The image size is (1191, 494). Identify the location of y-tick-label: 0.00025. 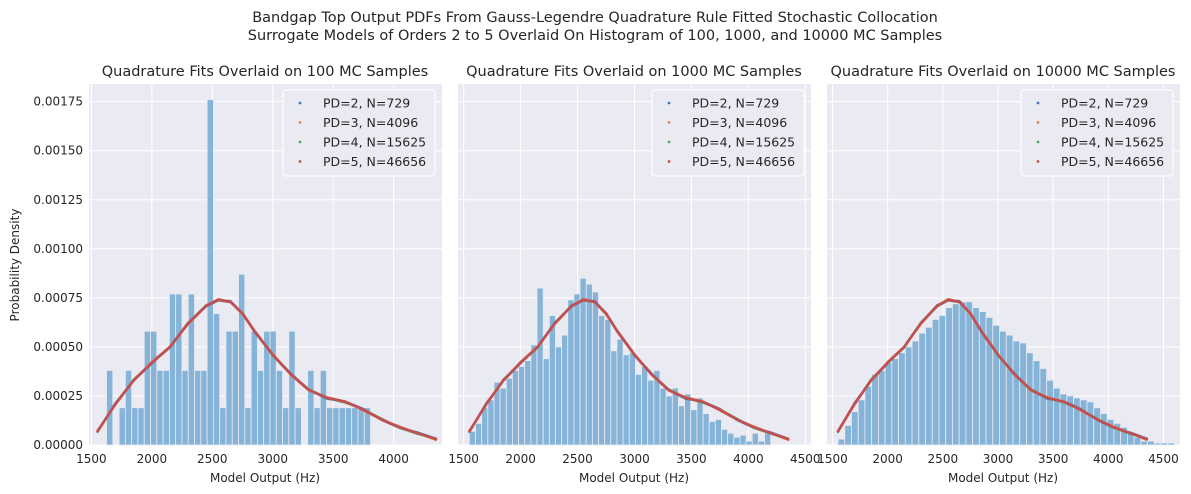
(58, 396).